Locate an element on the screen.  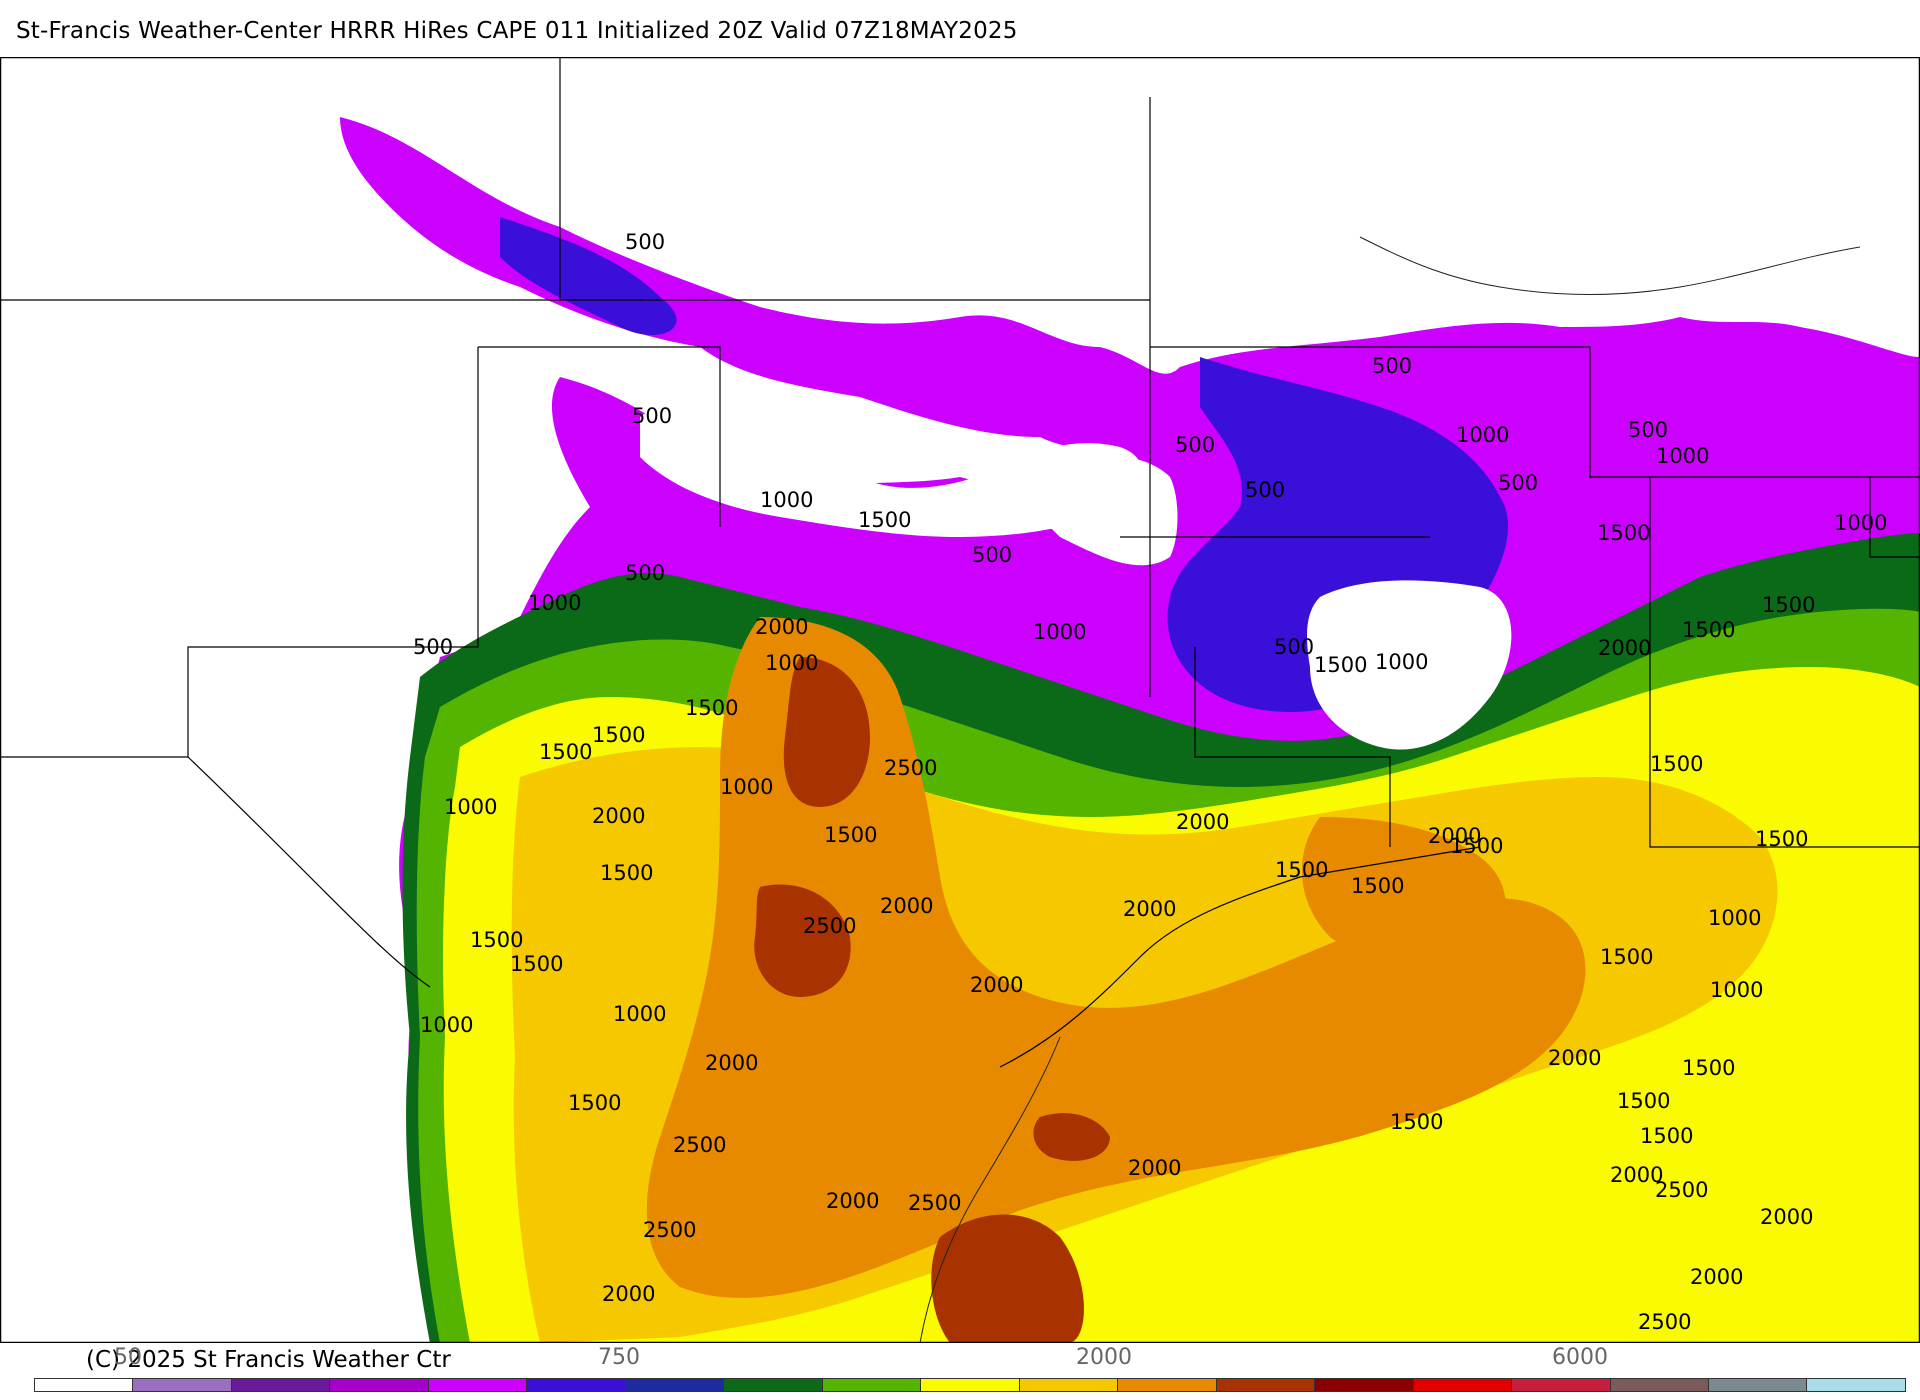
colorbar is located at coordinates (970, 1385).